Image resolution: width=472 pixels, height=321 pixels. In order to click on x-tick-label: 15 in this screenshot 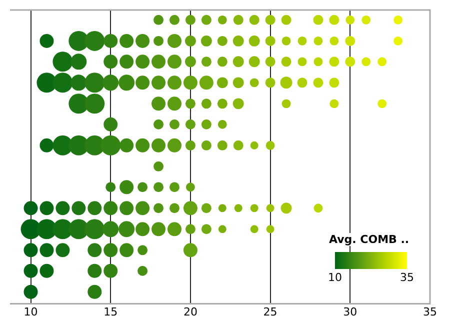, I will do `click(111, 311)`.